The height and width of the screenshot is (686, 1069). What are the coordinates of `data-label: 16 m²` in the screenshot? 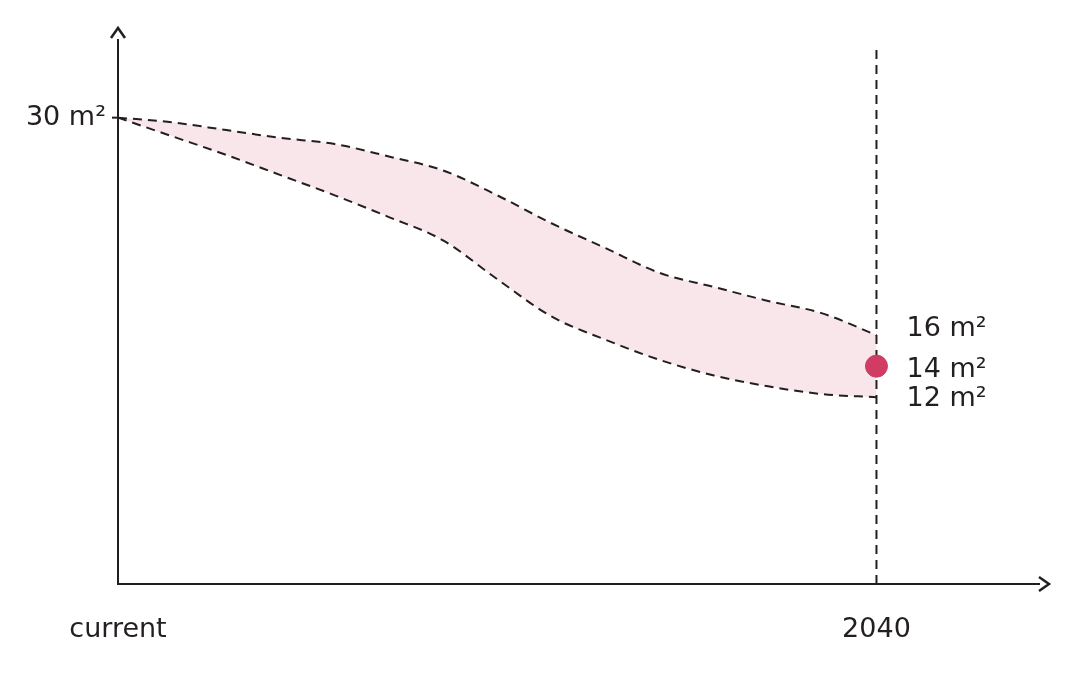 It's located at (946, 327).